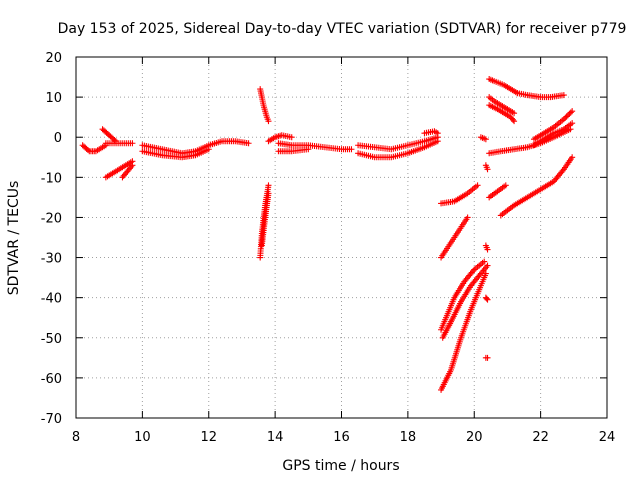 The width and height of the screenshot is (640, 480). Describe the element at coordinates (408, 437) in the screenshot. I see `x-tick-label: 18` at that location.